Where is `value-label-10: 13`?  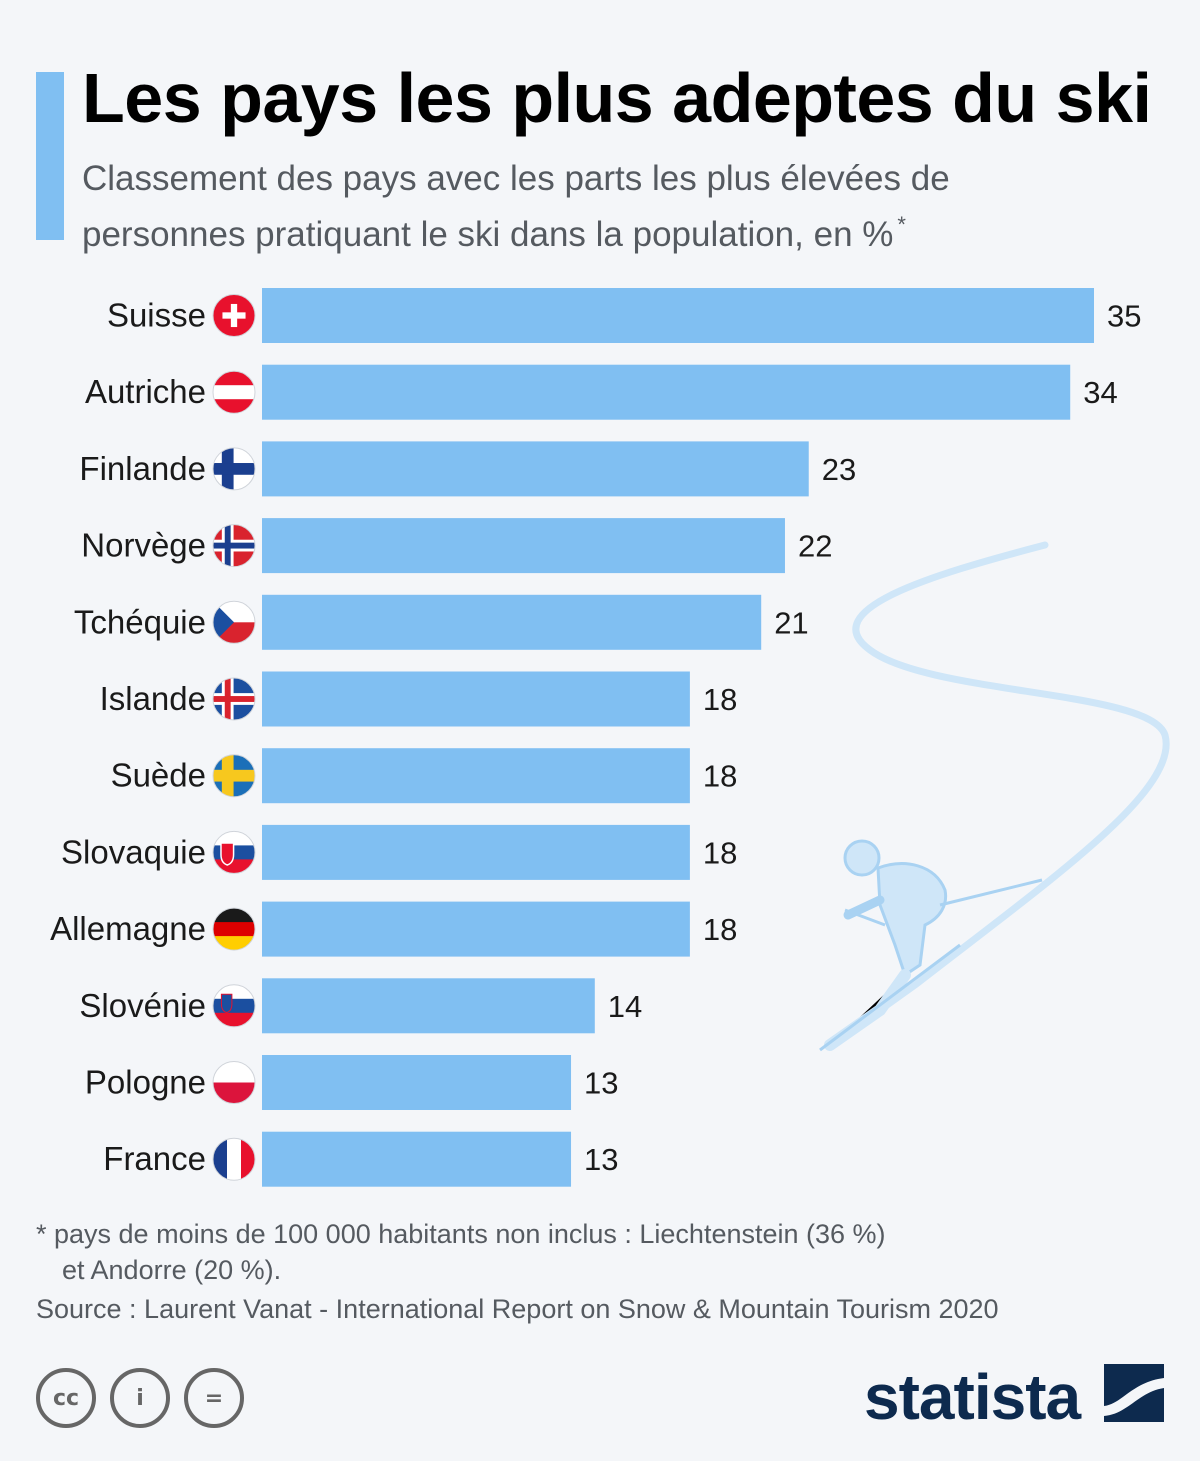 value-label-10: 13 is located at coordinates (601, 1083).